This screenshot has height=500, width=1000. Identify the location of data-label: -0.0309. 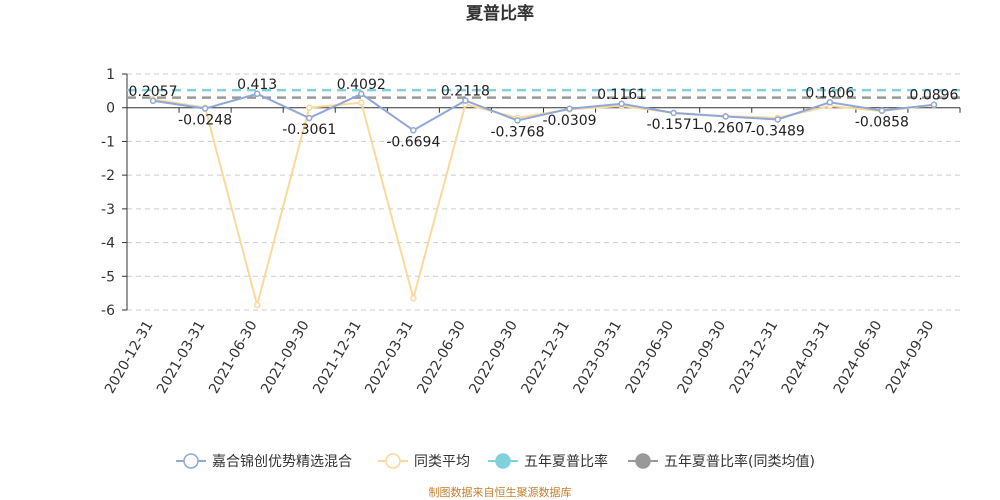
(570, 121).